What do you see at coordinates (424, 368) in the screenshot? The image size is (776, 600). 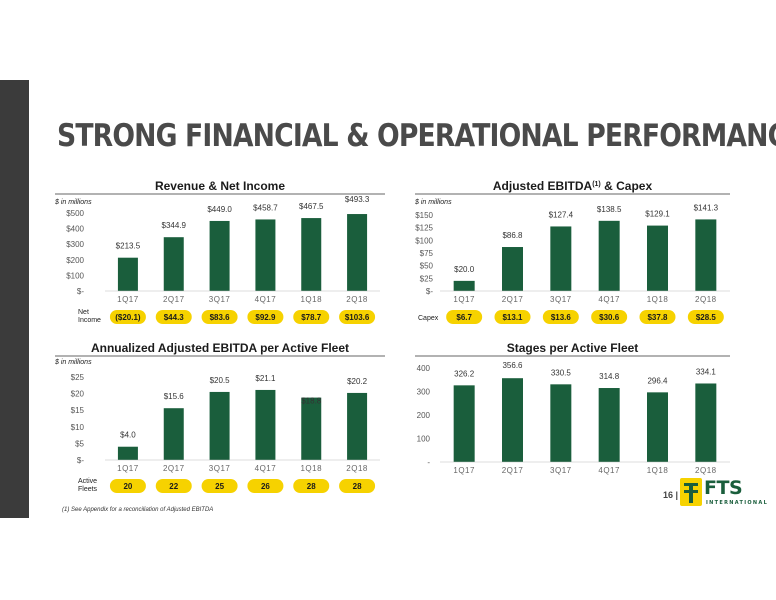 I see `y-tick-label: 400` at bounding box center [424, 368].